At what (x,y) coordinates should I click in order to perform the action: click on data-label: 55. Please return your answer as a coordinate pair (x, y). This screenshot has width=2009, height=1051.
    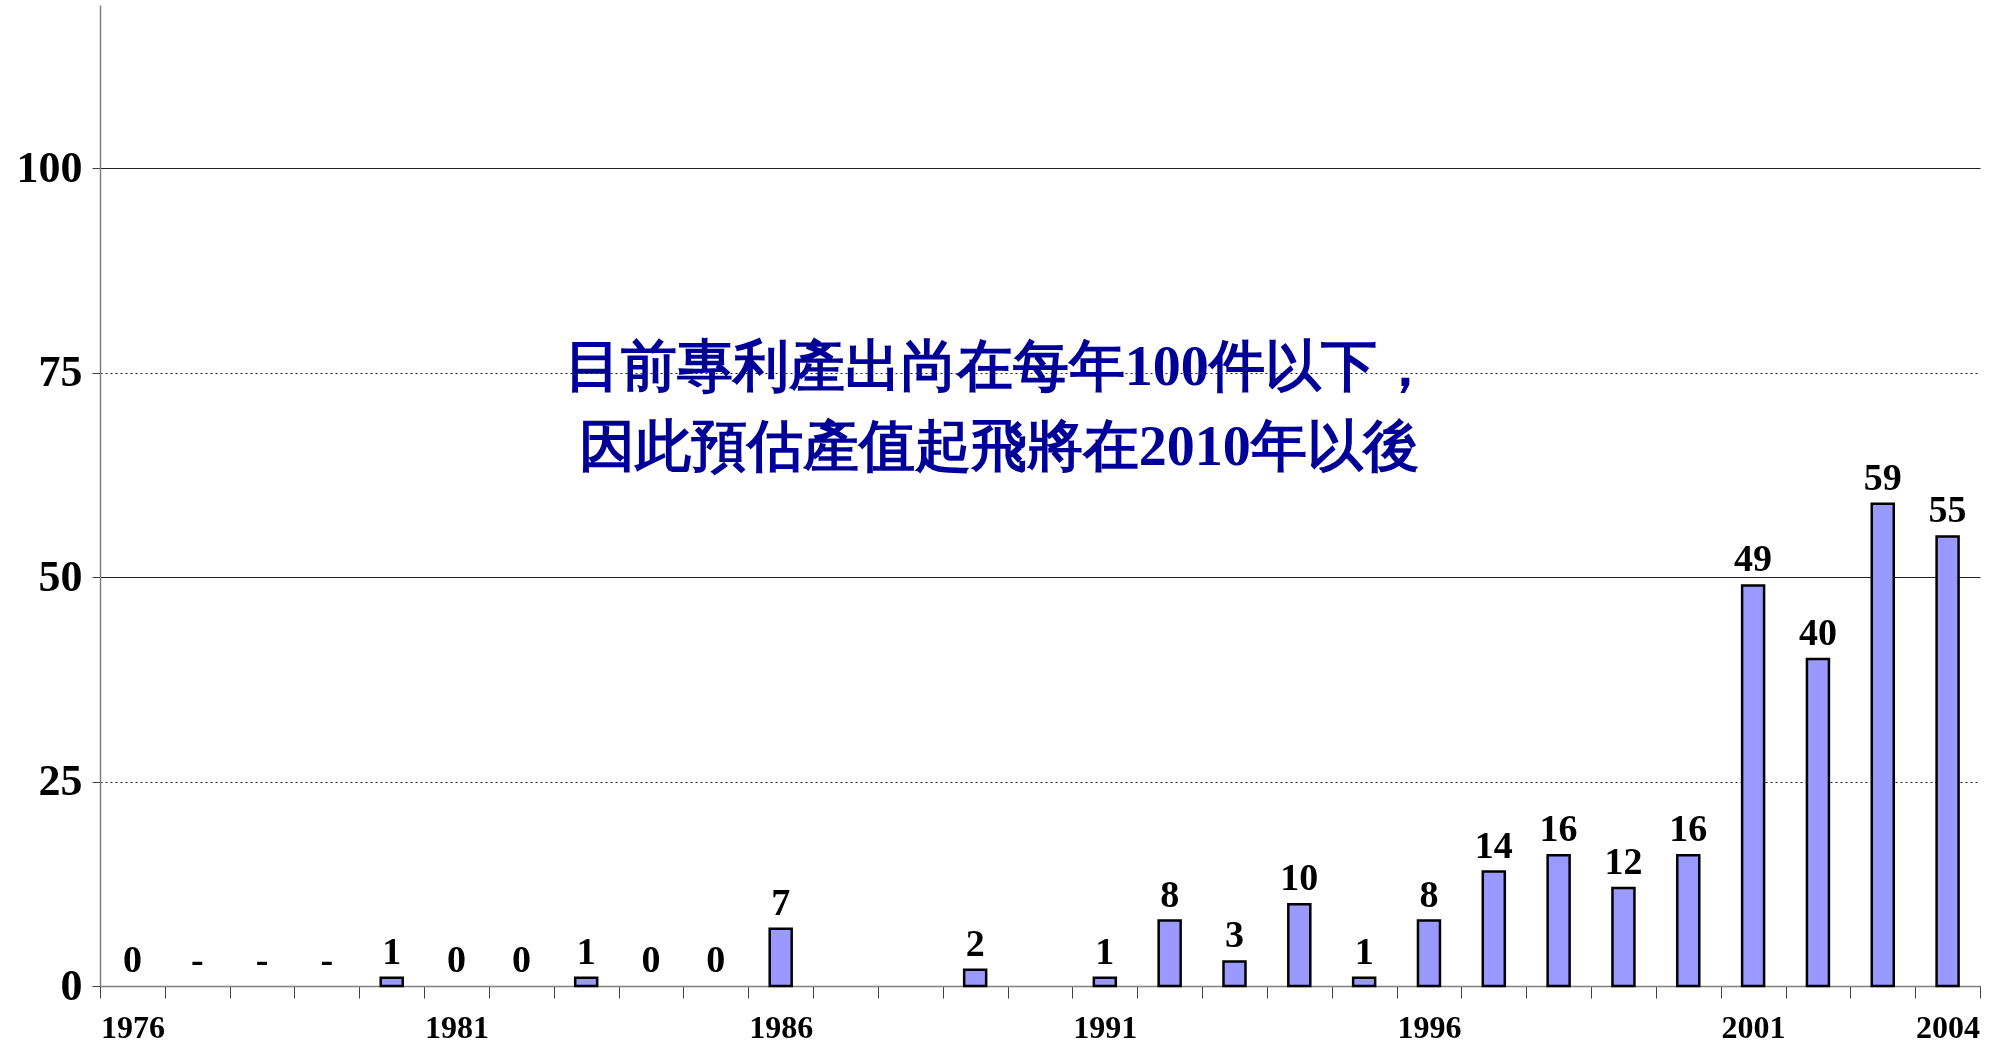
    Looking at the image, I should click on (1947, 509).